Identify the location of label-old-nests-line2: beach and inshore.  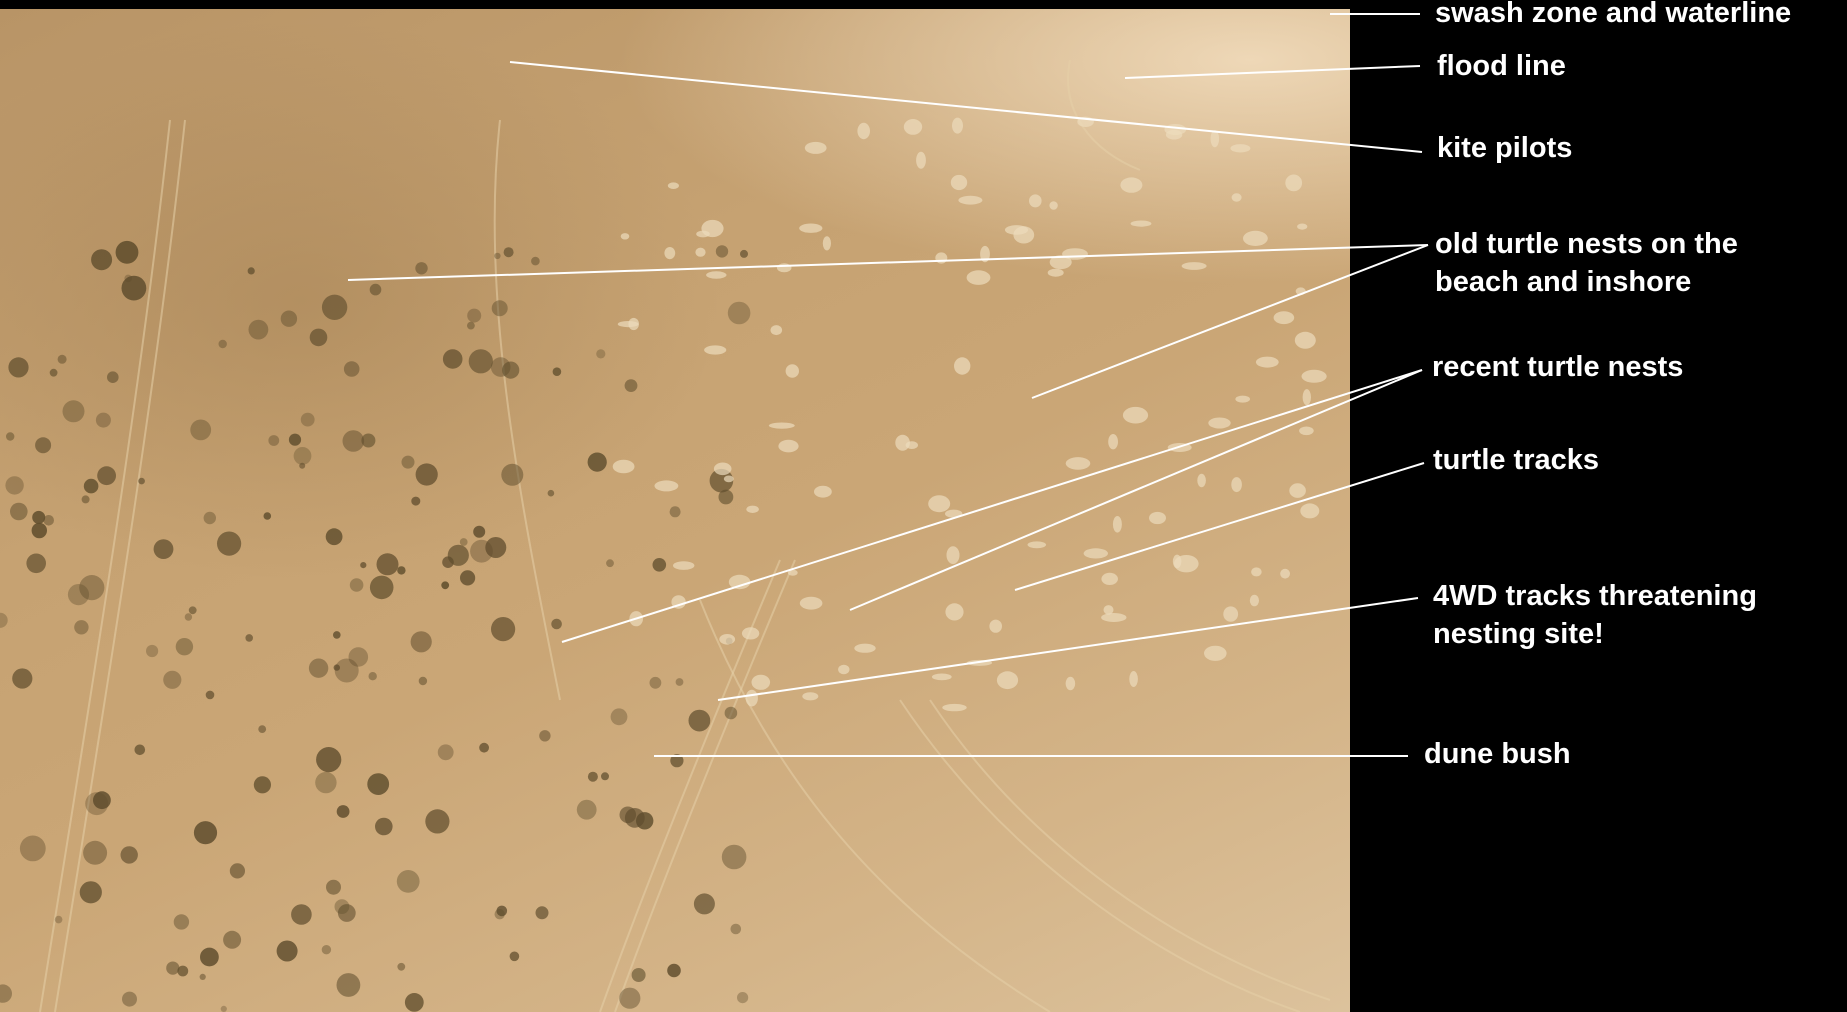
(1563, 282).